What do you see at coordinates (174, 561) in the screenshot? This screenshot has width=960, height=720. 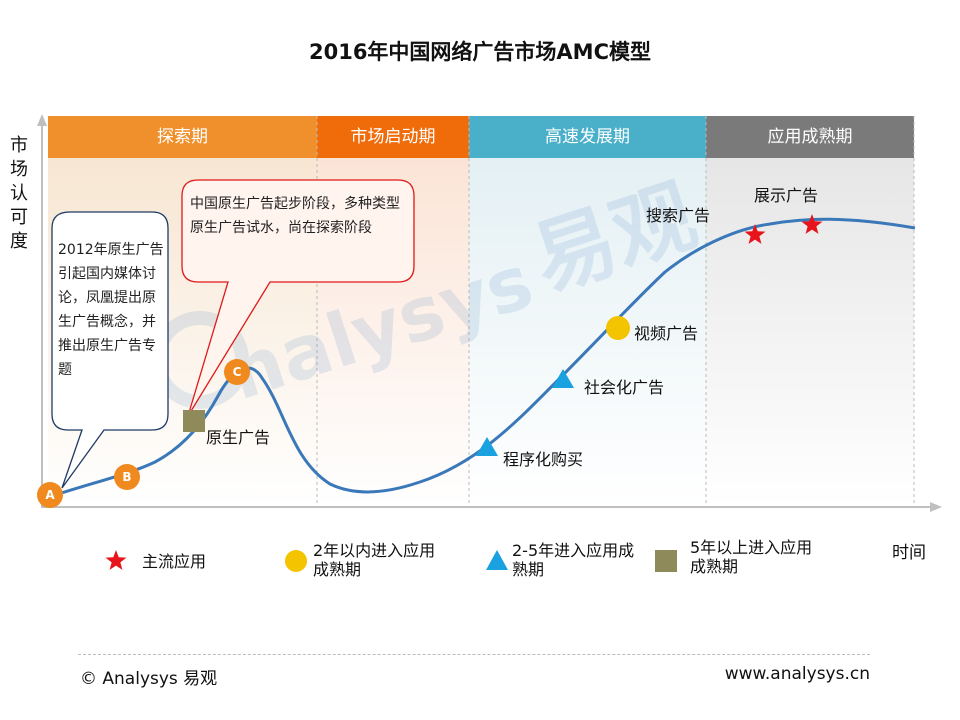 I see `legend-mainstream: 主流应用` at bounding box center [174, 561].